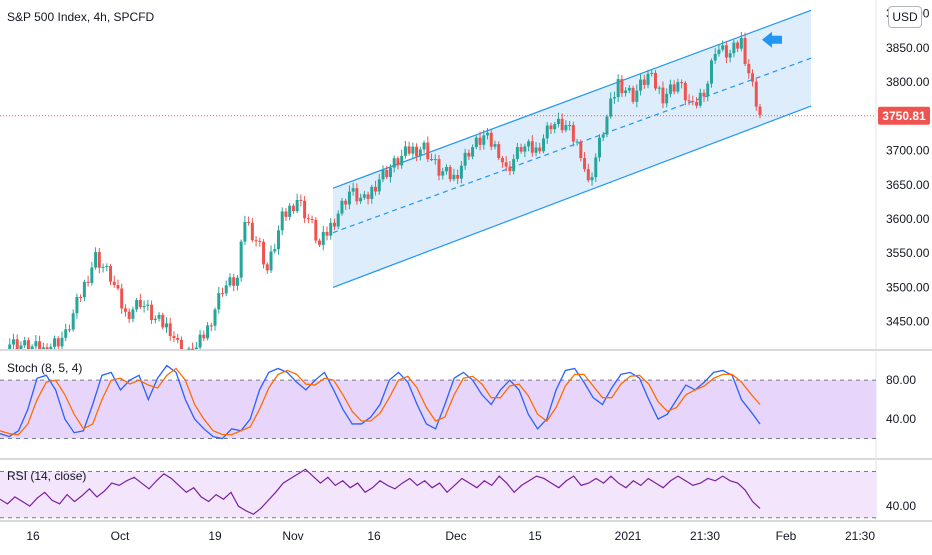 The height and width of the screenshot is (555, 932). What do you see at coordinates (455, 536) in the screenshot?
I see `time-axis-label: Dec` at bounding box center [455, 536].